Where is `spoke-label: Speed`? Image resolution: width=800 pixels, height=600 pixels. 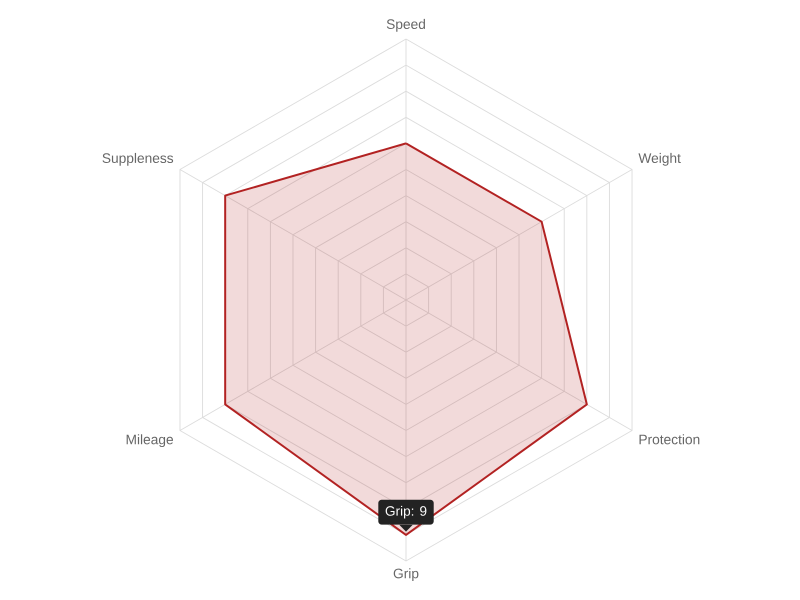 spoke-label: Speed is located at coordinates (405, 25).